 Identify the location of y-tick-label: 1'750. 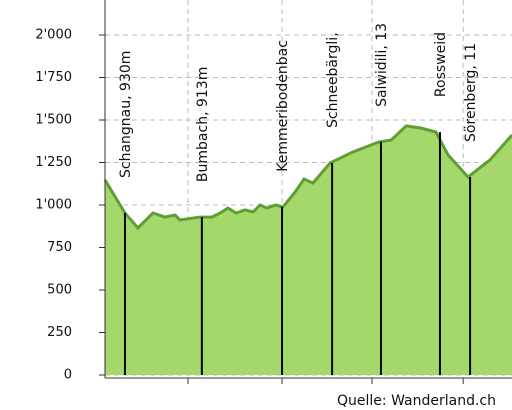
(53, 77).